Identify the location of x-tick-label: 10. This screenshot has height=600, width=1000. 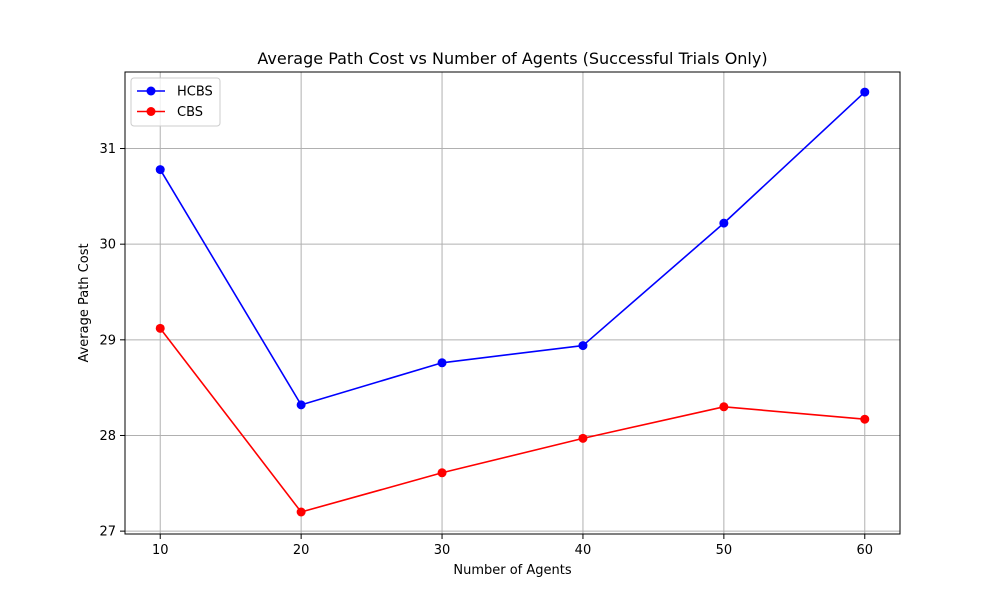
(160, 550).